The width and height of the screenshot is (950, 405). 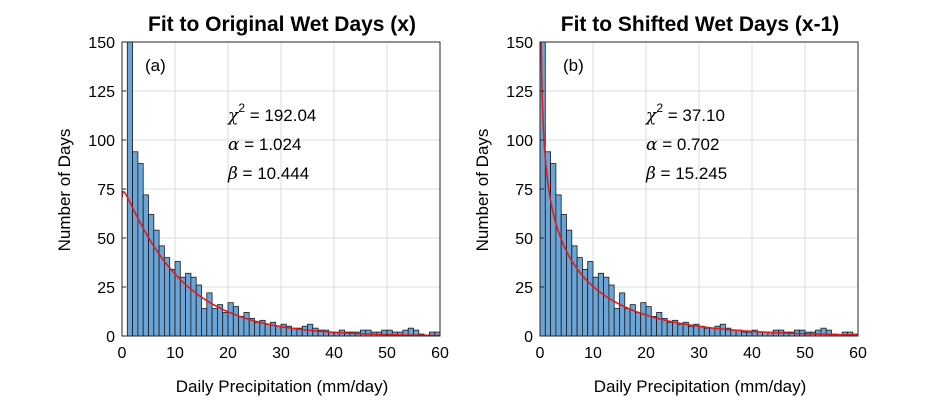 I want to click on chart-title: Fit to Shifted Wet Days (x-1), so click(x=700, y=24).